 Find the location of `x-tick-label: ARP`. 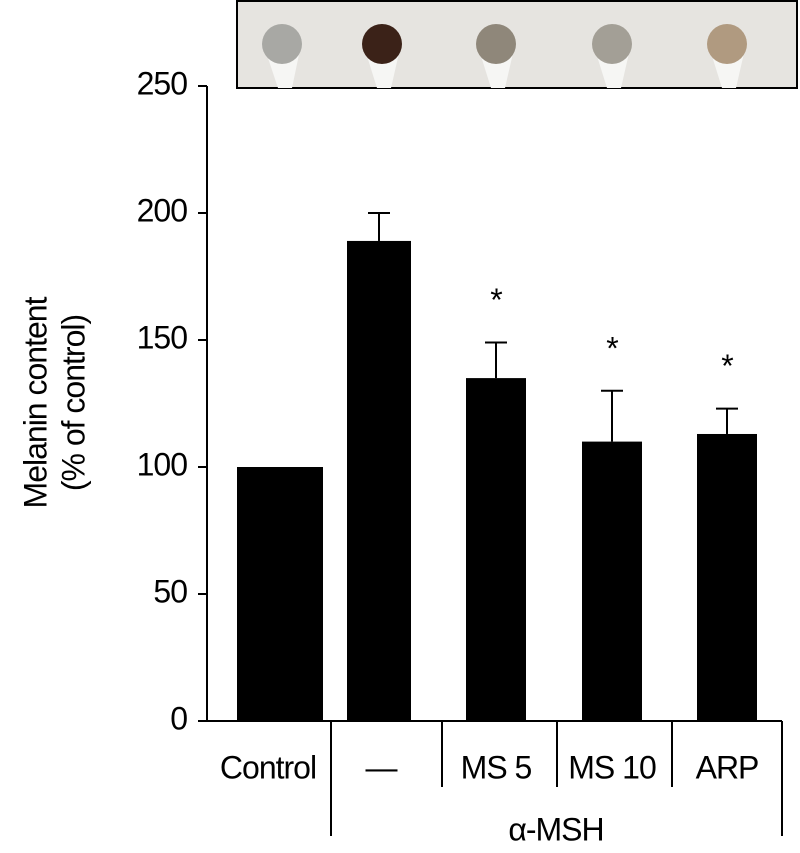

x-tick-label: ARP is located at coordinates (727, 767).